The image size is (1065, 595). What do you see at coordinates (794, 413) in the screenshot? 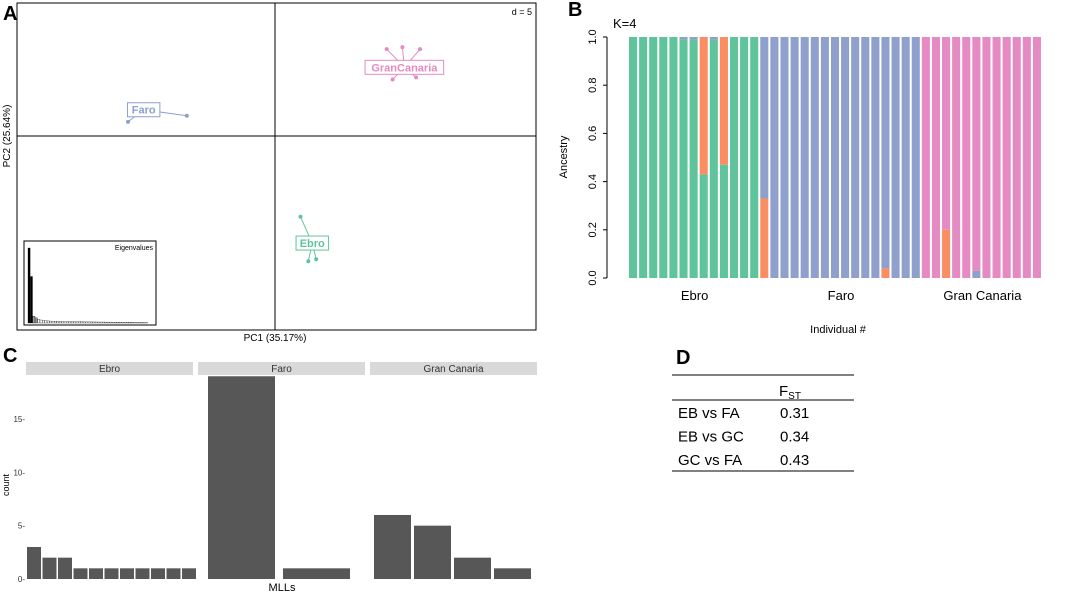
I see `fst-value: 0.31` at bounding box center [794, 413].